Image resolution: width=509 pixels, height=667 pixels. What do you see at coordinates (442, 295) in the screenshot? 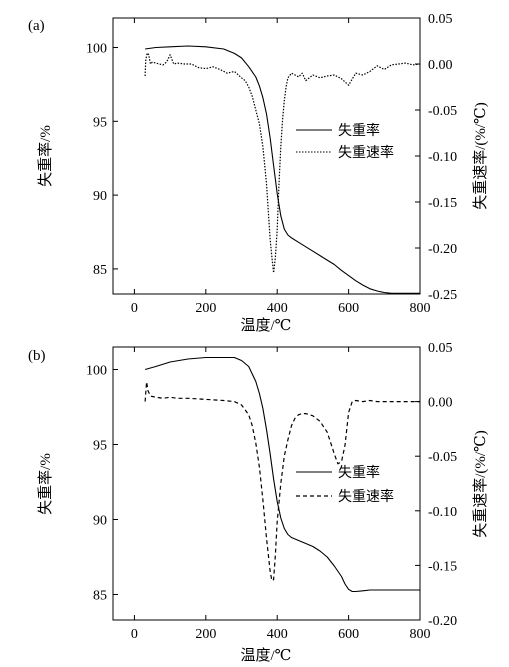
I see `y-right-tick-label: -0.25` at bounding box center [442, 295].